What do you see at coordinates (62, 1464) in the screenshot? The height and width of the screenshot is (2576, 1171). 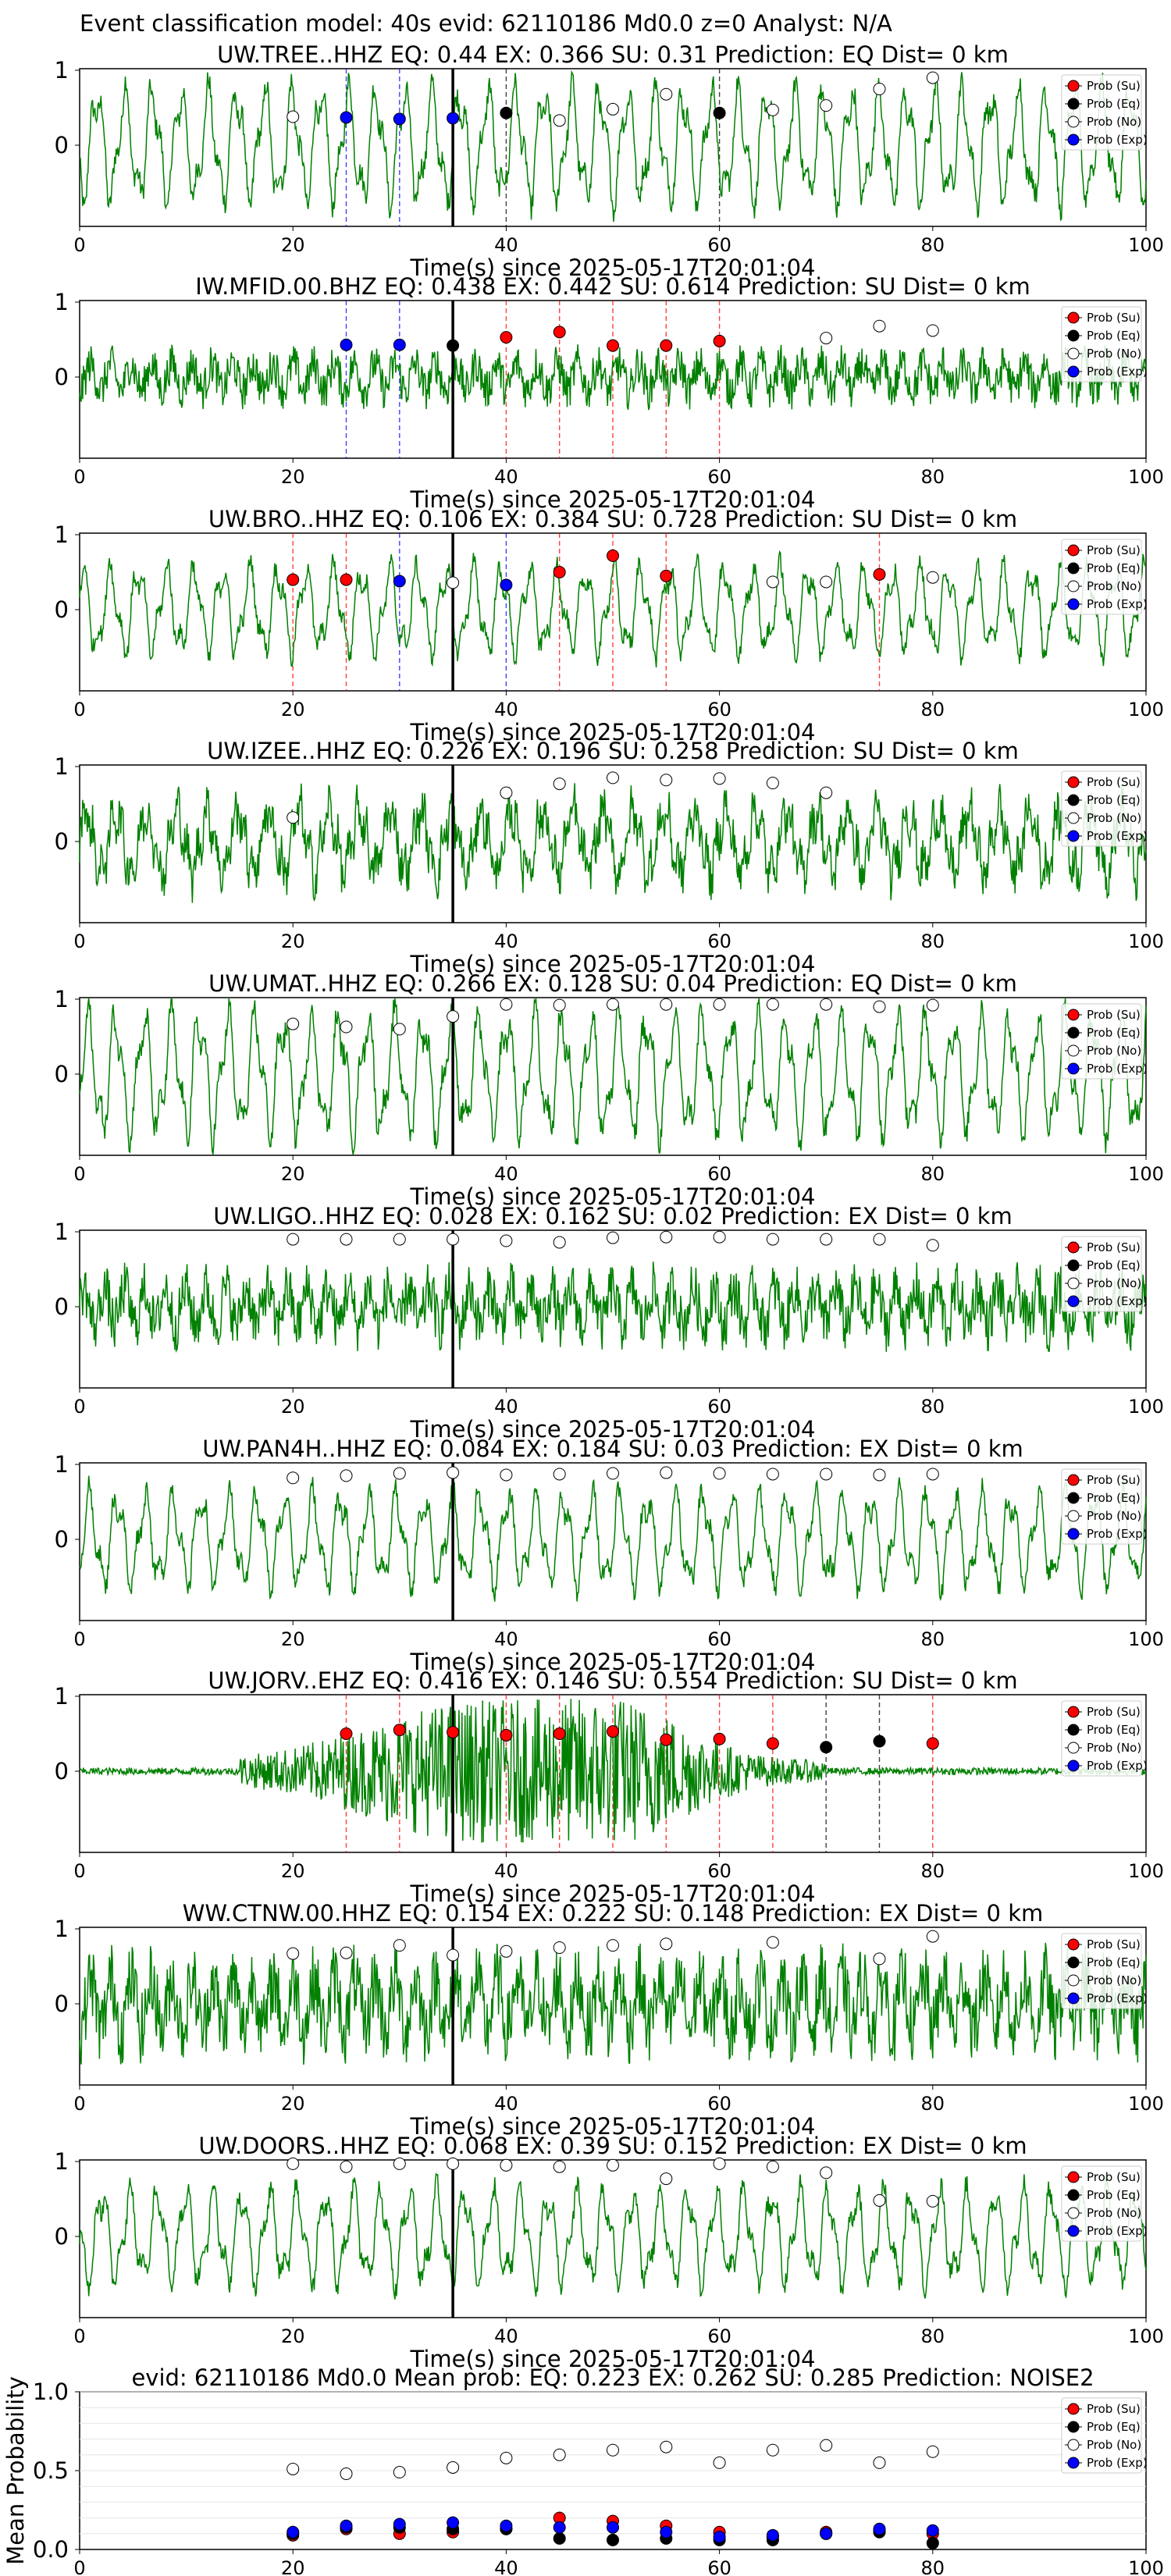 I see `y-tick-label: 1` at bounding box center [62, 1464].